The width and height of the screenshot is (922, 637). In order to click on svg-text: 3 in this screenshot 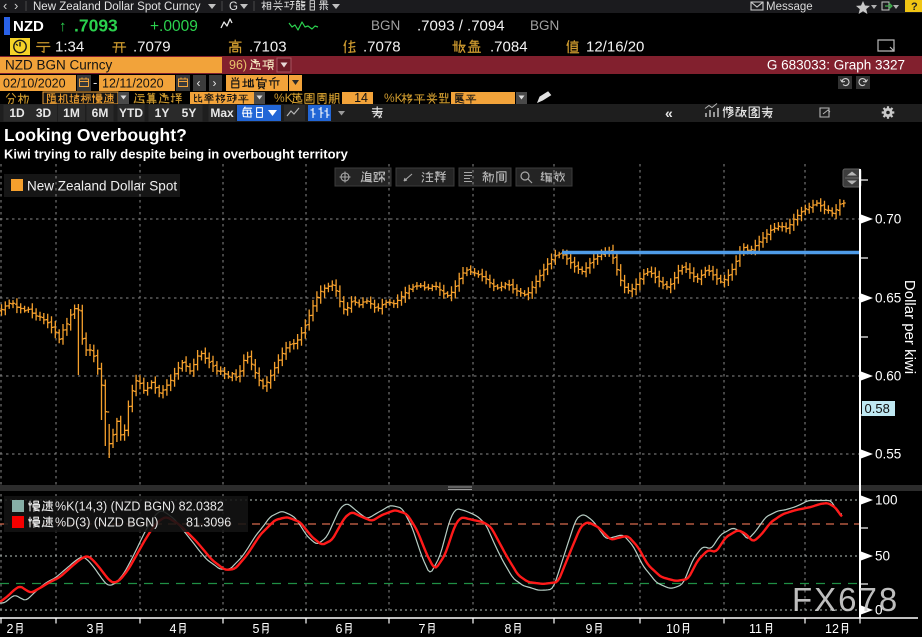, I will do `click(90, 629)`.